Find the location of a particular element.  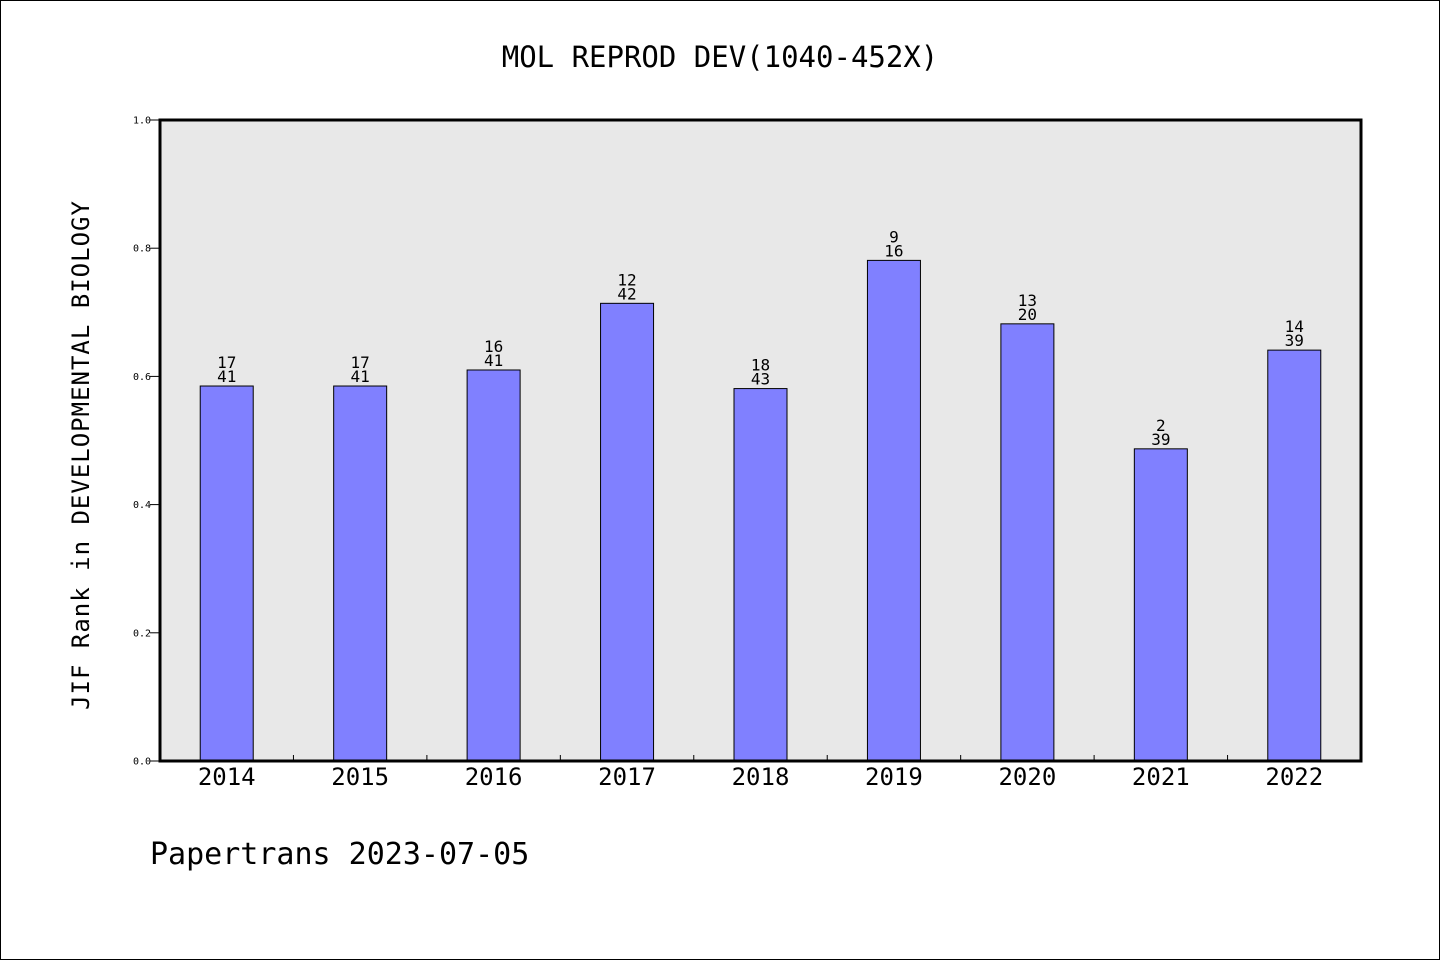

bar-2018 is located at coordinates (760, 575).